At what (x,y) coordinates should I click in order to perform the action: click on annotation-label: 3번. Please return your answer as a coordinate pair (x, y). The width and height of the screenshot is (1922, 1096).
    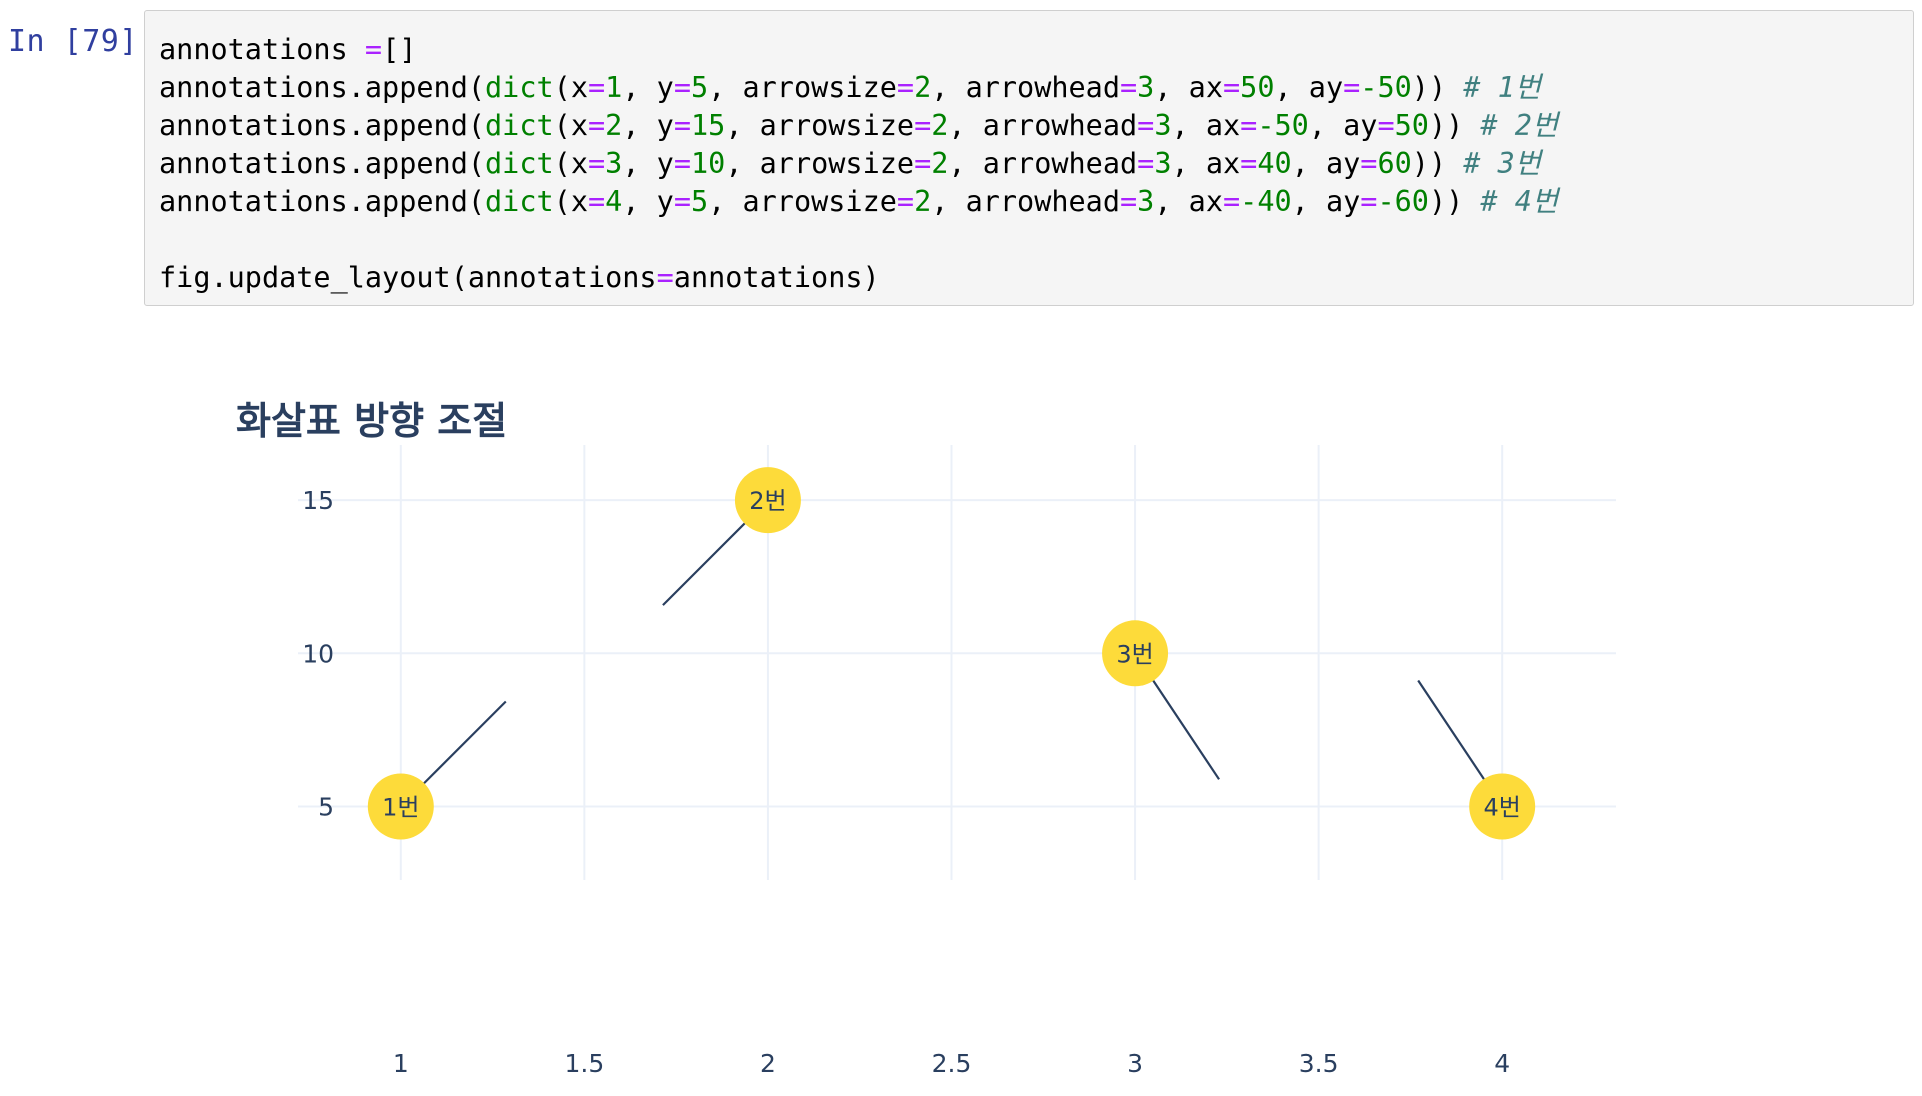
    Looking at the image, I should click on (1134, 654).